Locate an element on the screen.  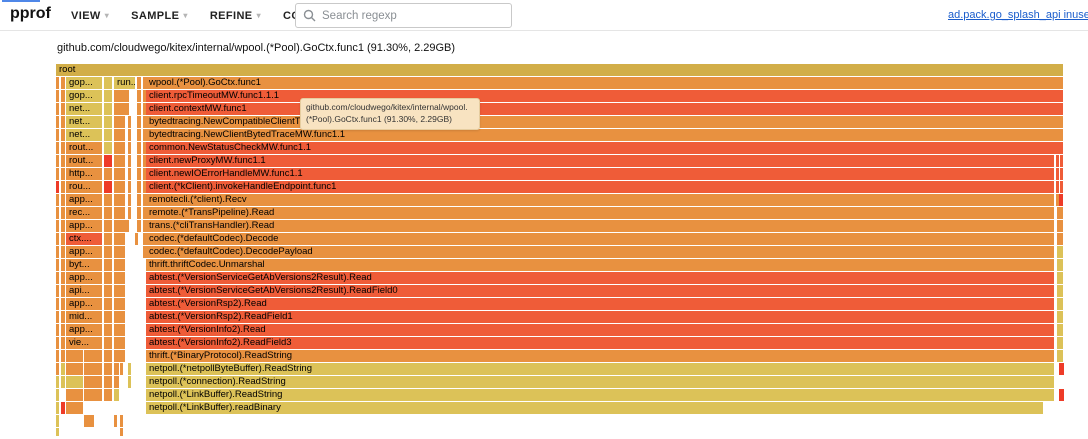
flame-cell: netpoll.(*connection).ReadString is located at coordinates (600, 382).